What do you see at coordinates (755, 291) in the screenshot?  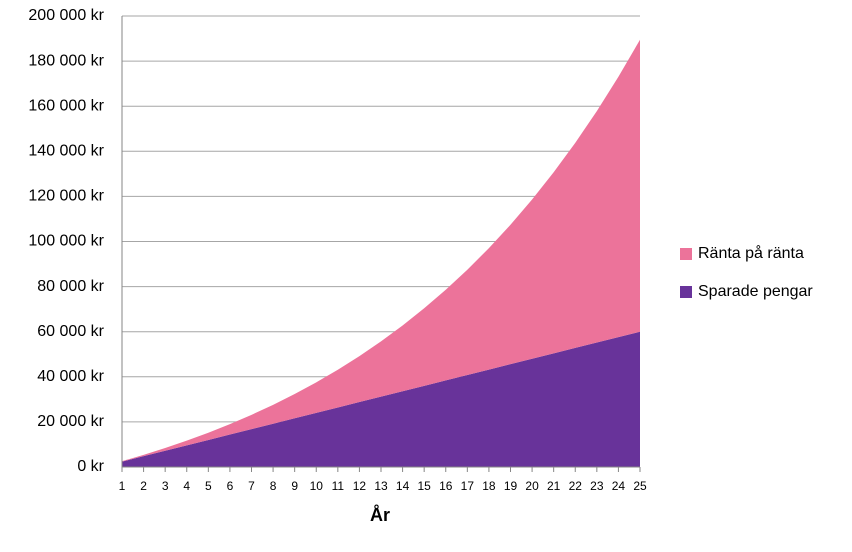 I see `legend-label: Sparade pengar` at bounding box center [755, 291].